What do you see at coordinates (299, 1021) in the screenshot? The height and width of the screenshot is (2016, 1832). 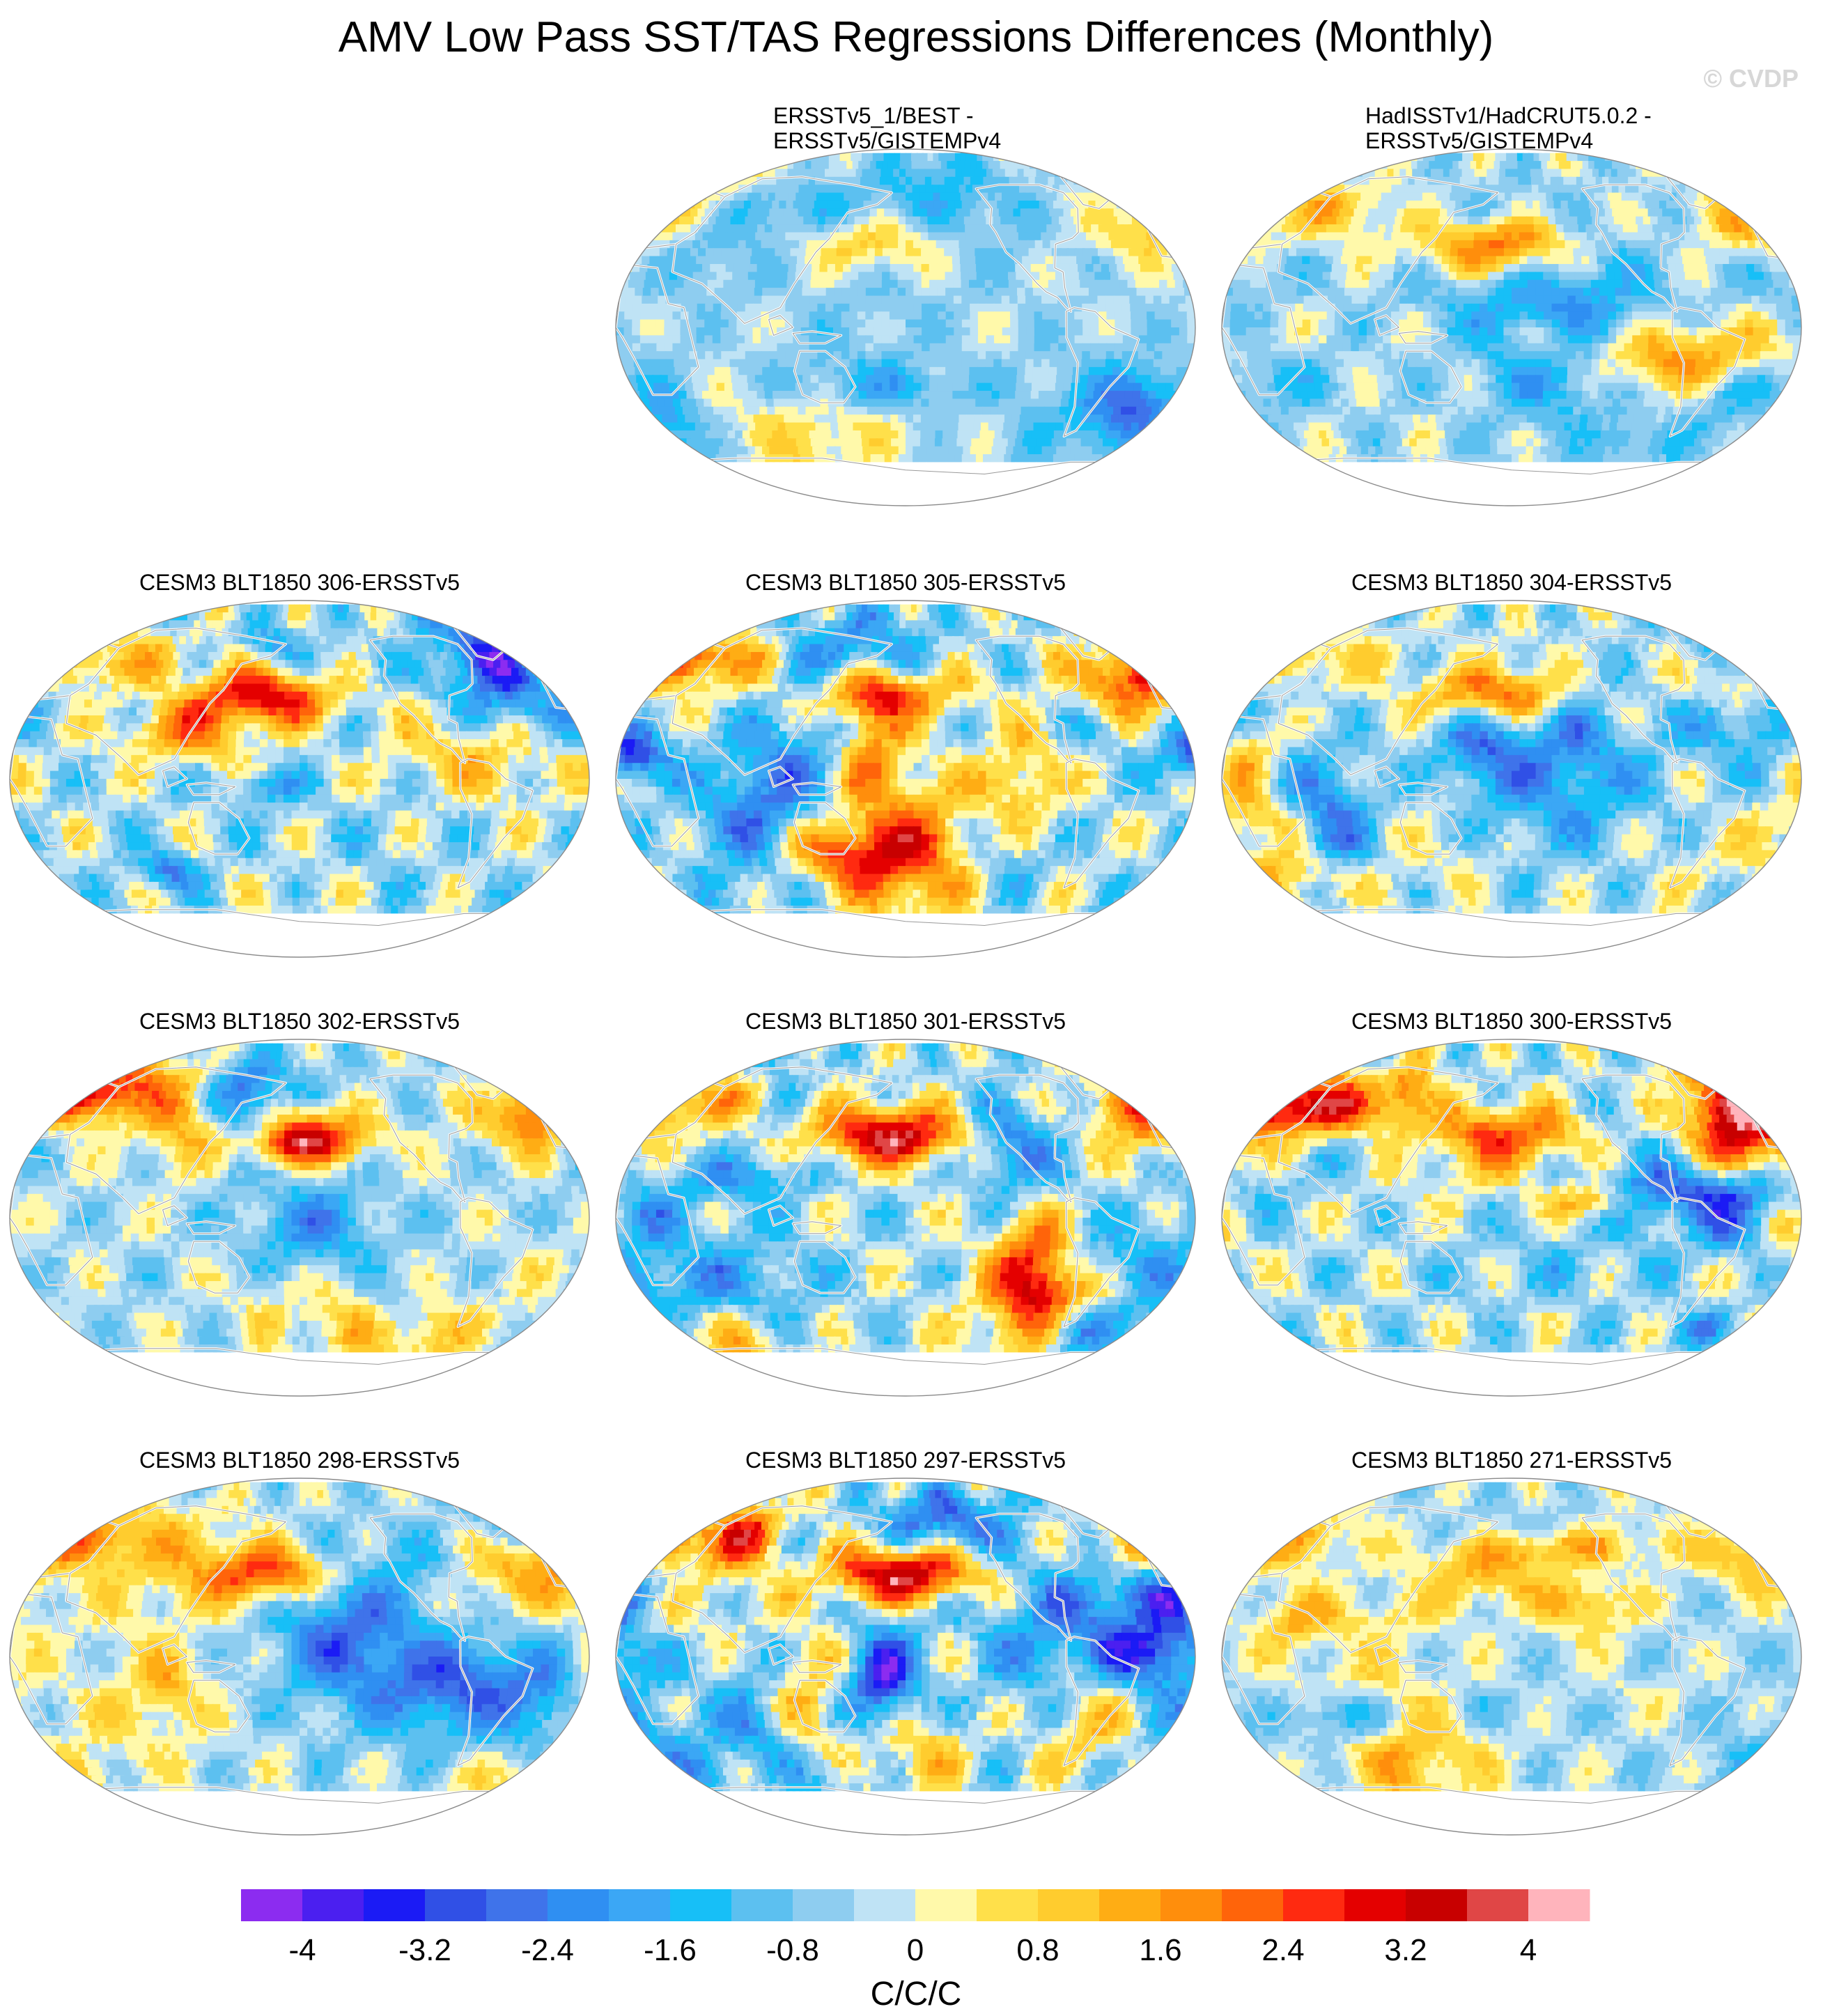 I see `panel-title: CESM3 BLT1850 302-ERSSTv5` at bounding box center [299, 1021].